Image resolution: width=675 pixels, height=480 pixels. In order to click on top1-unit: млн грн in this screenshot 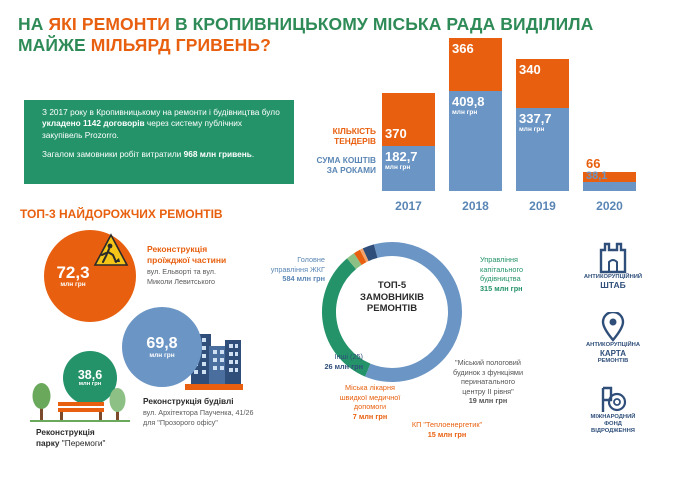, I will do `click(73, 284)`.